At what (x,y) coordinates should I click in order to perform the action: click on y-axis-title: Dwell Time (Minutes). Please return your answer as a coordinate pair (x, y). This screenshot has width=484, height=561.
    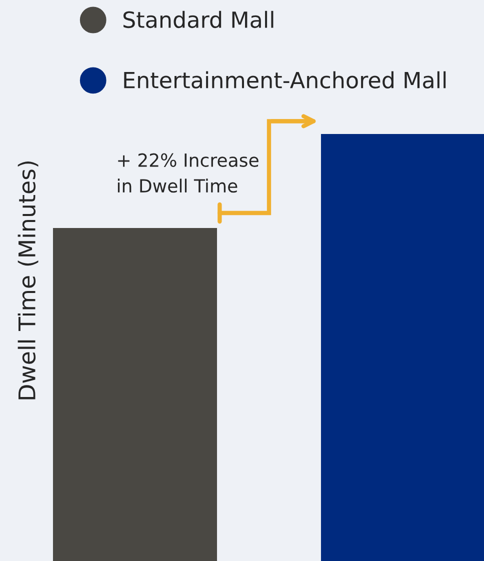
    Looking at the image, I should click on (28, 280).